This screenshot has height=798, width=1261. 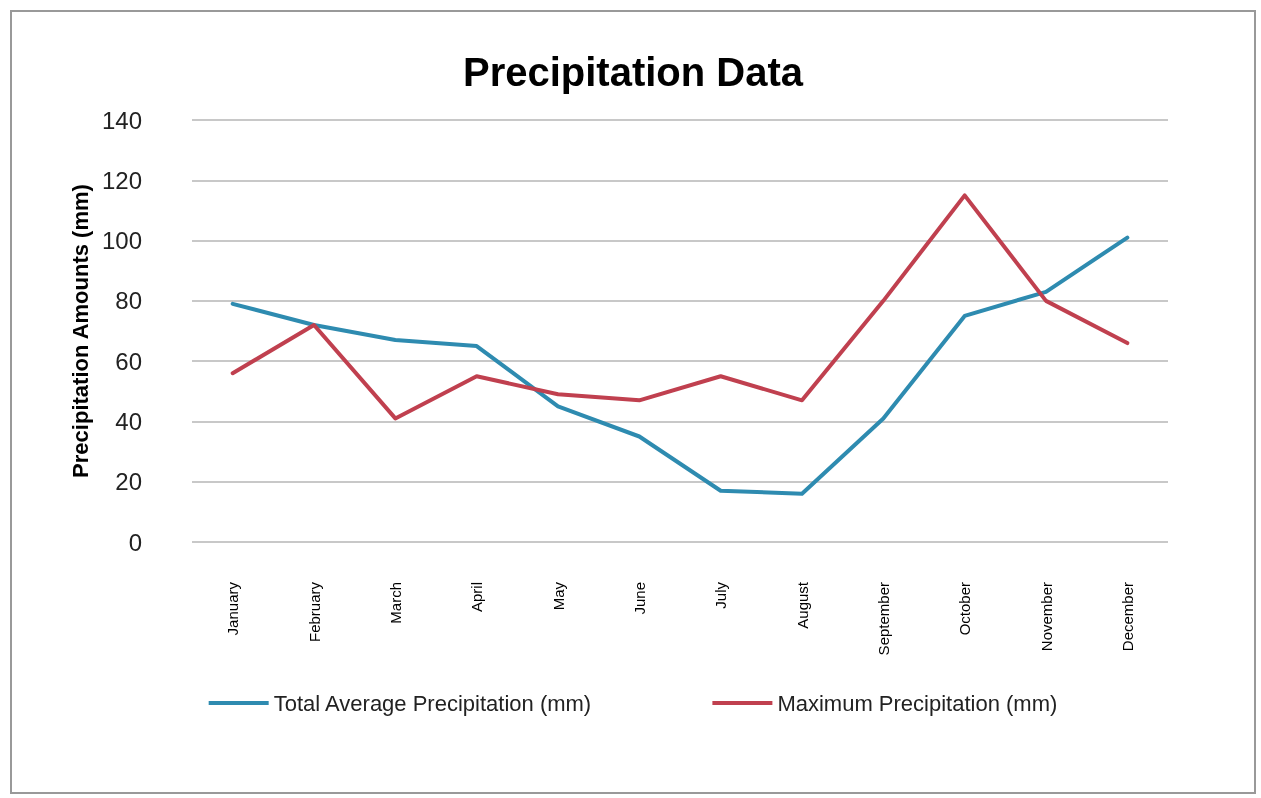 I want to click on y-tick-label: 40, so click(x=128, y=421).